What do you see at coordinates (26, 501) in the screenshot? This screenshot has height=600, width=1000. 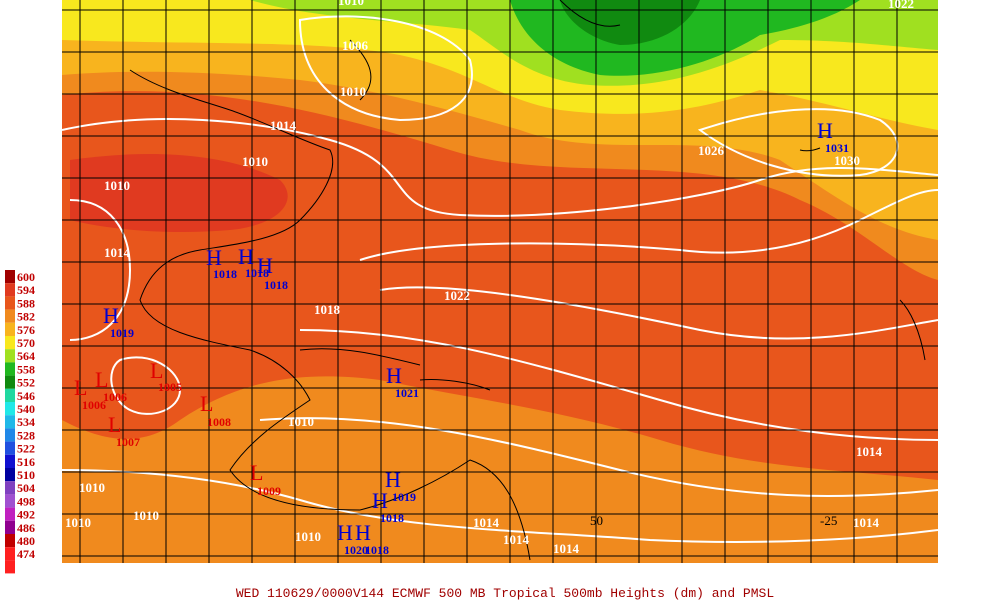 I see `legend-label: 498` at bounding box center [26, 501].